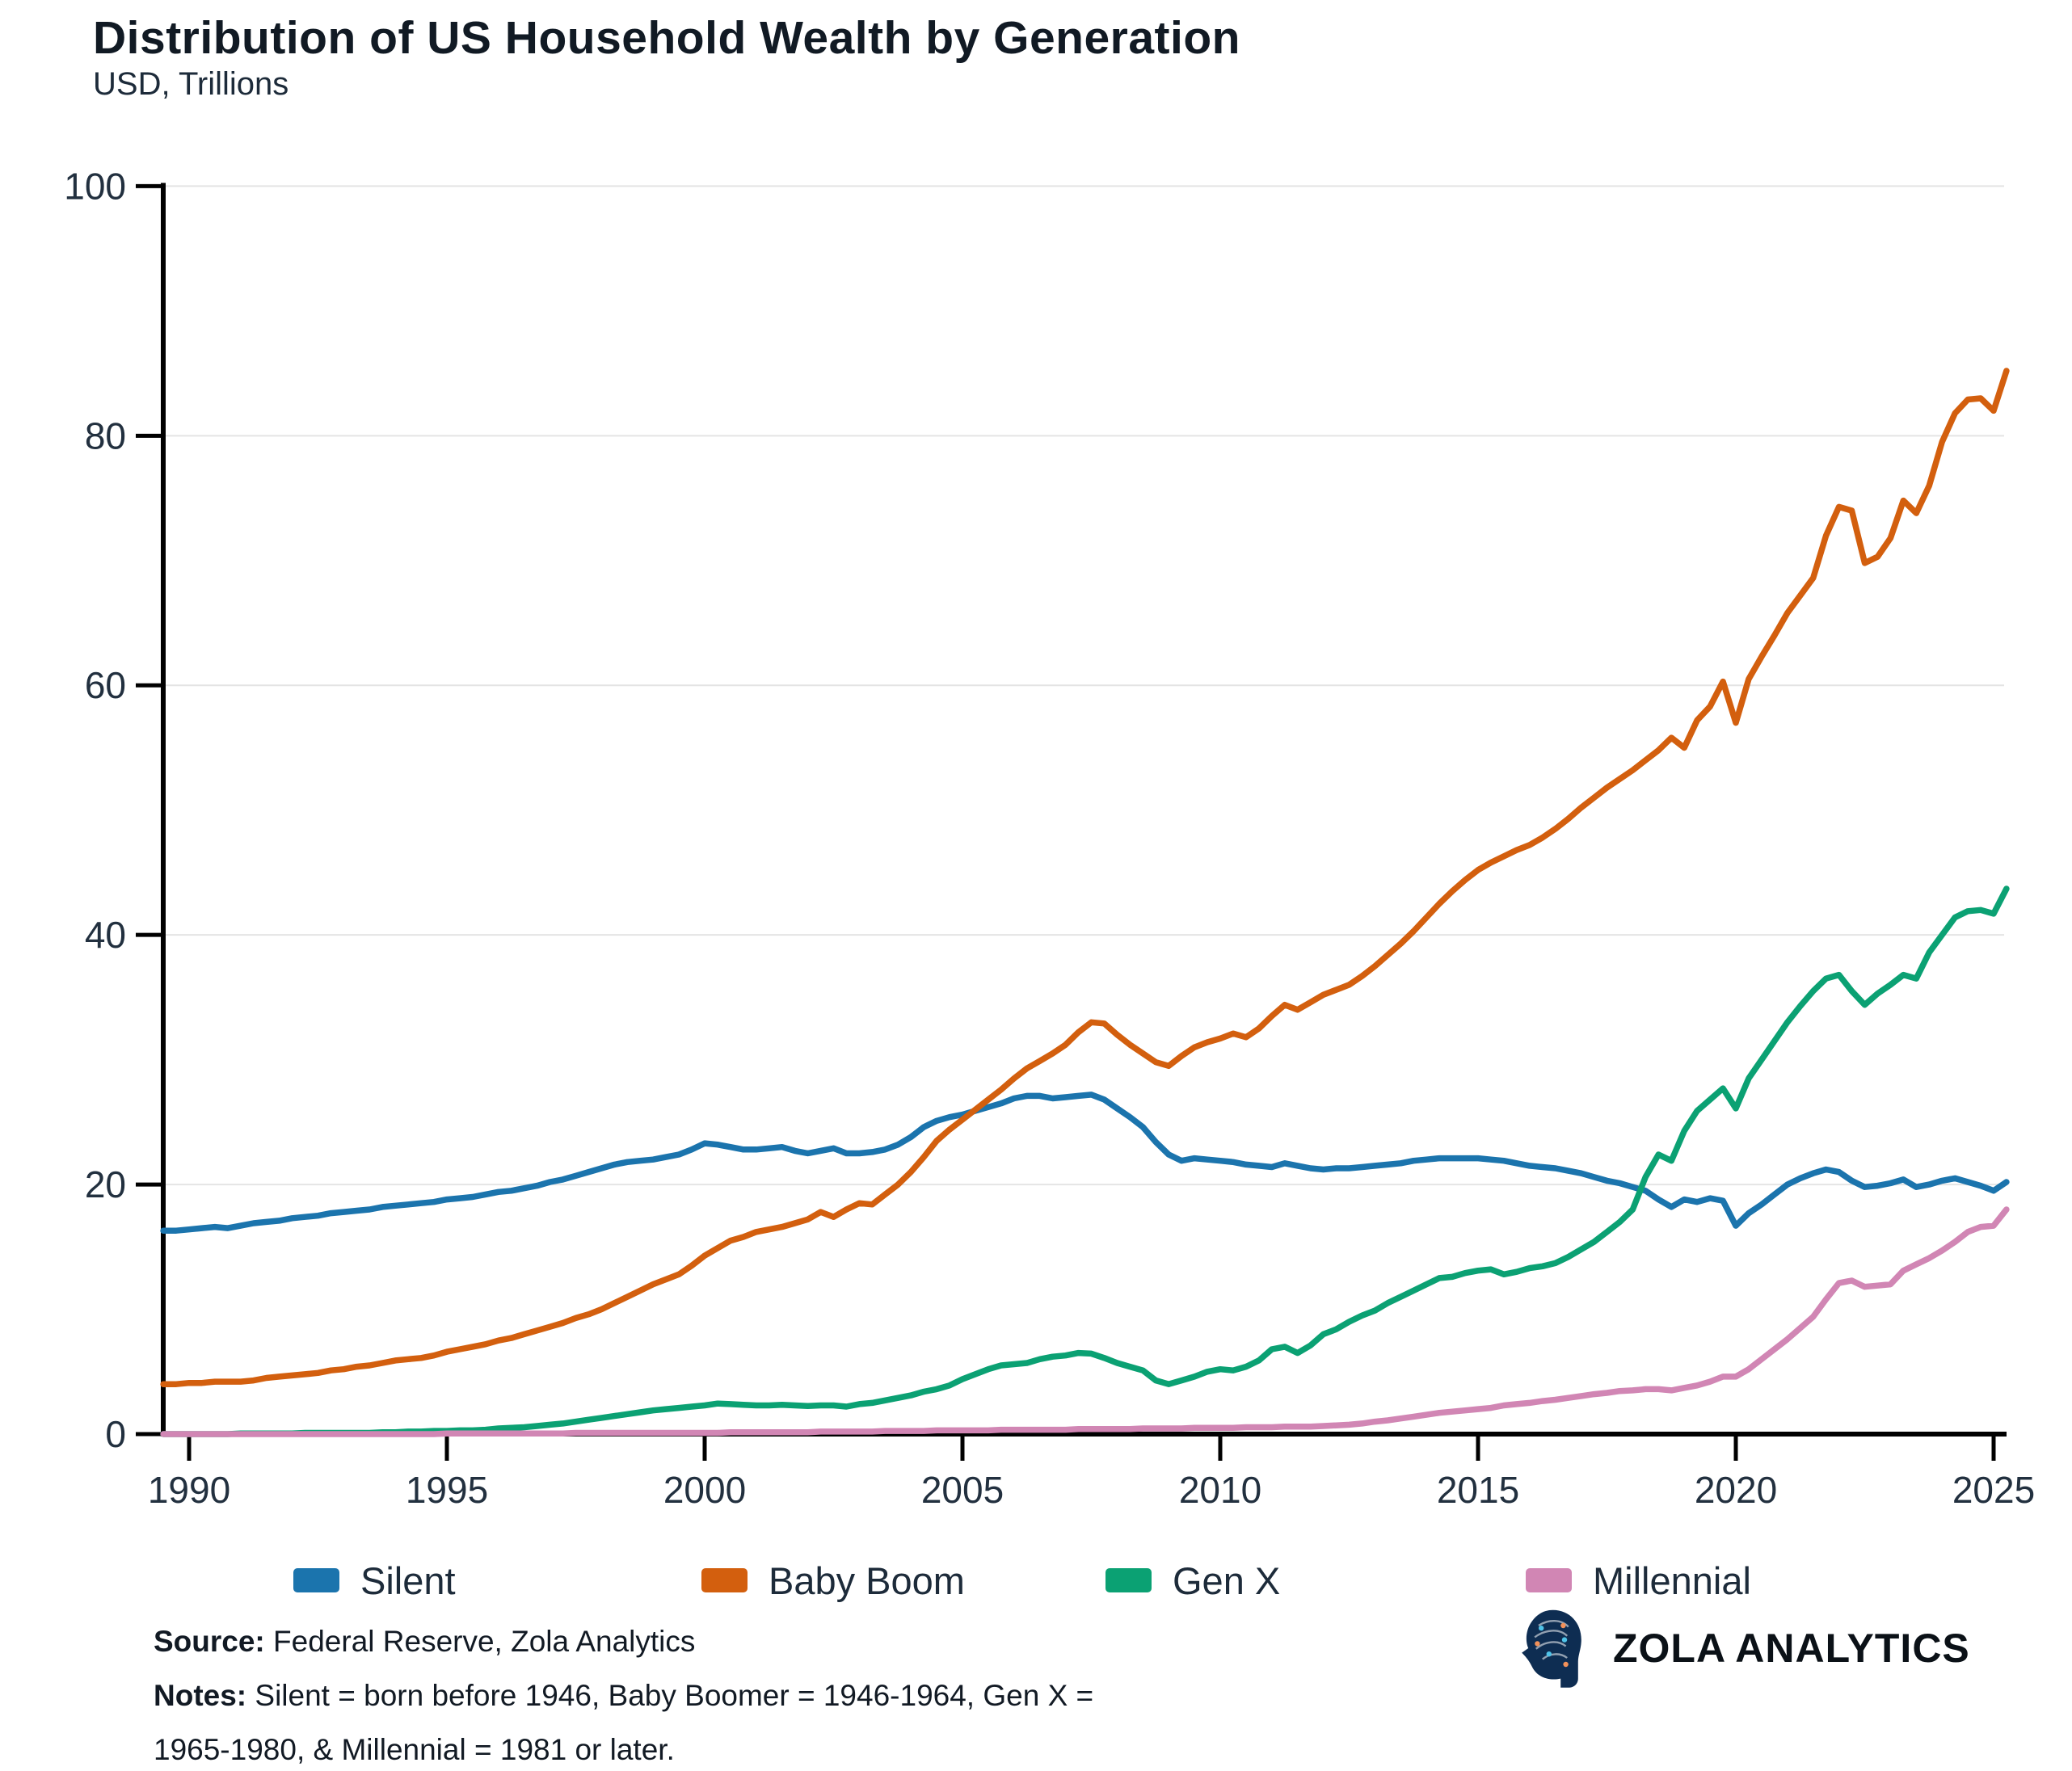 This screenshot has height=1771, width=2072. What do you see at coordinates (485, 1642) in the screenshot?
I see `source-text: Federal Reserve, Zola Analytics` at bounding box center [485, 1642].